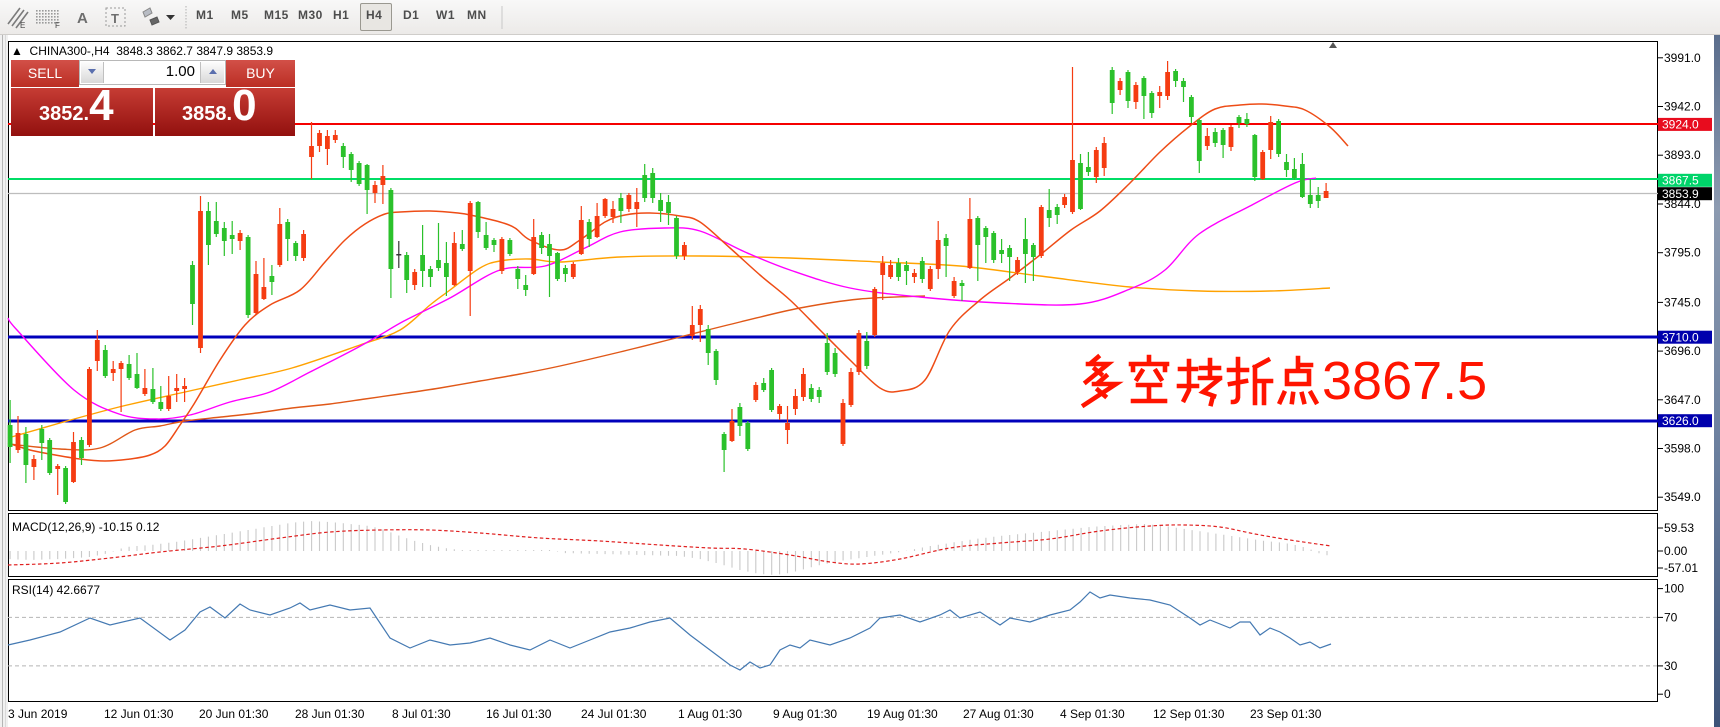 Image resolution: width=1720 pixels, height=727 pixels. What do you see at coordinates (1680, 421) in the screenshot?
I see `svg-text: 3626.0` at bounding box center [1680, 421].